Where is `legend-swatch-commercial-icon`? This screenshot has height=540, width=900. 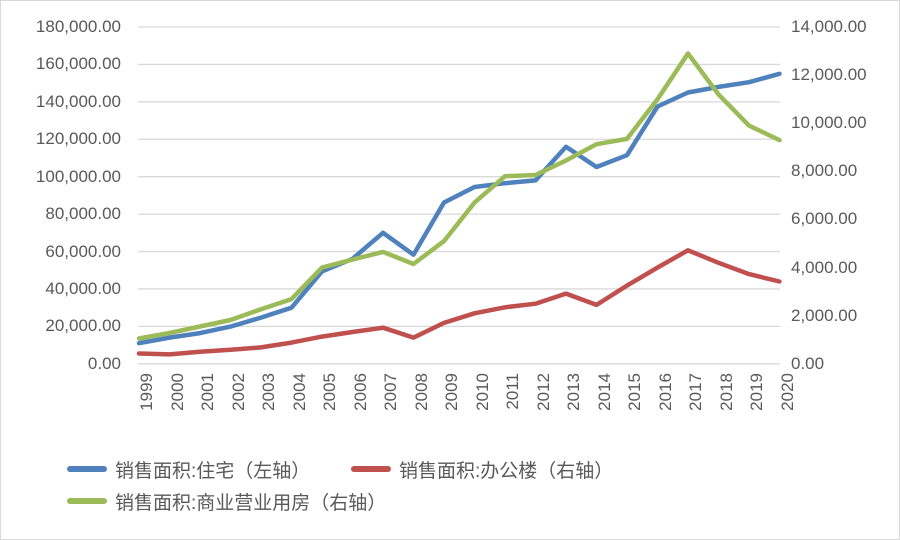 legend-swatch-commercial-icon is located at coordinates (87, 501).